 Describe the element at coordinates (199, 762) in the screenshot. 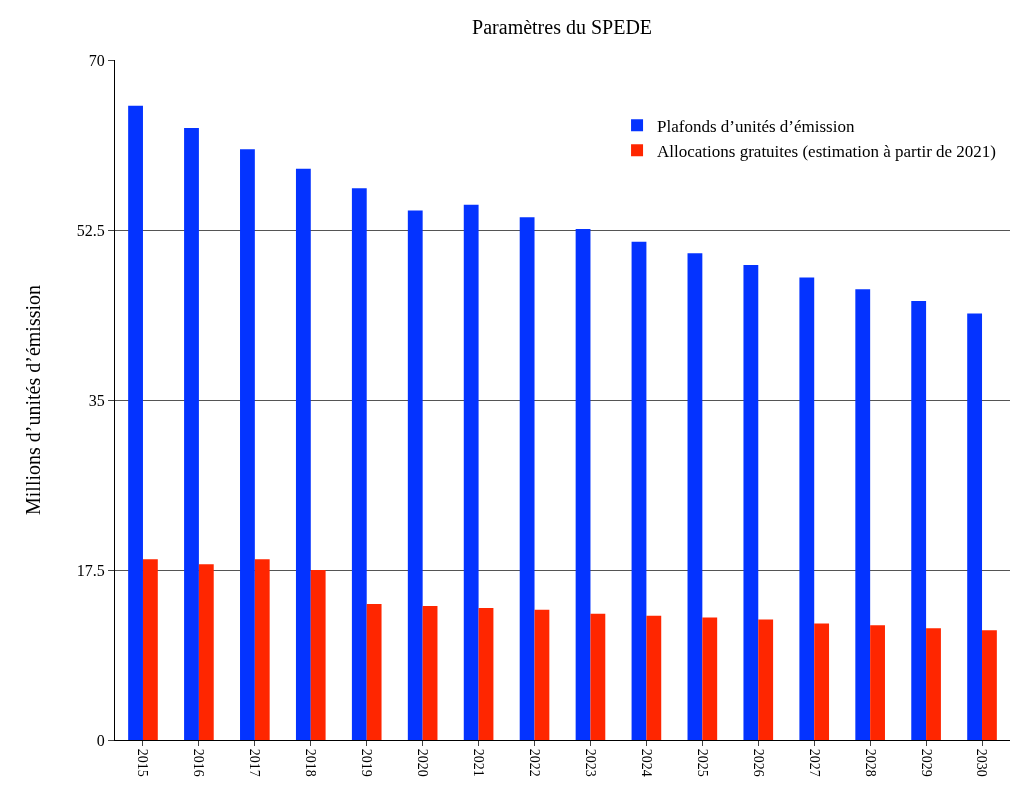

I see `x-tick-label: 2016` at that location.